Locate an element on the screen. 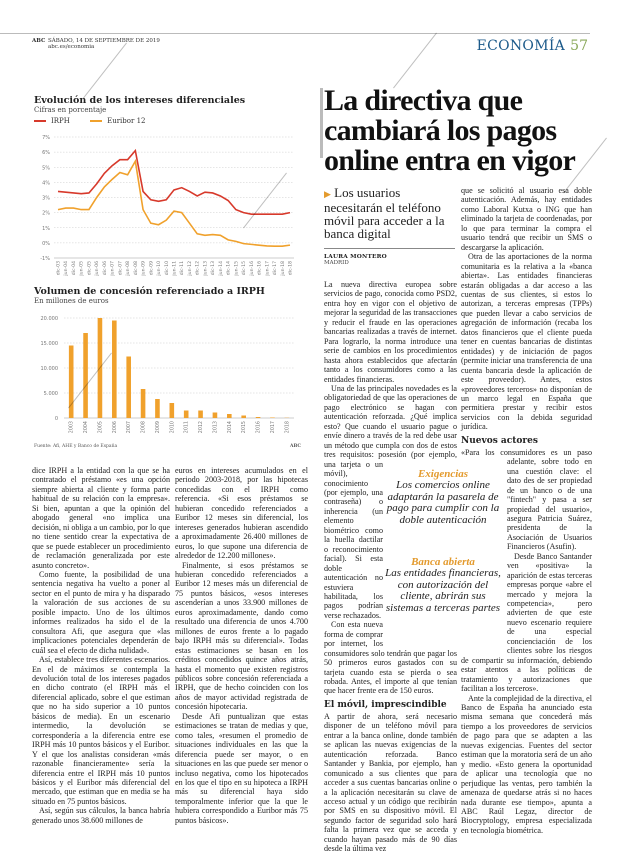  chart-1-legend: IRPH Euribor 12 is located at coordinates (139, 121).